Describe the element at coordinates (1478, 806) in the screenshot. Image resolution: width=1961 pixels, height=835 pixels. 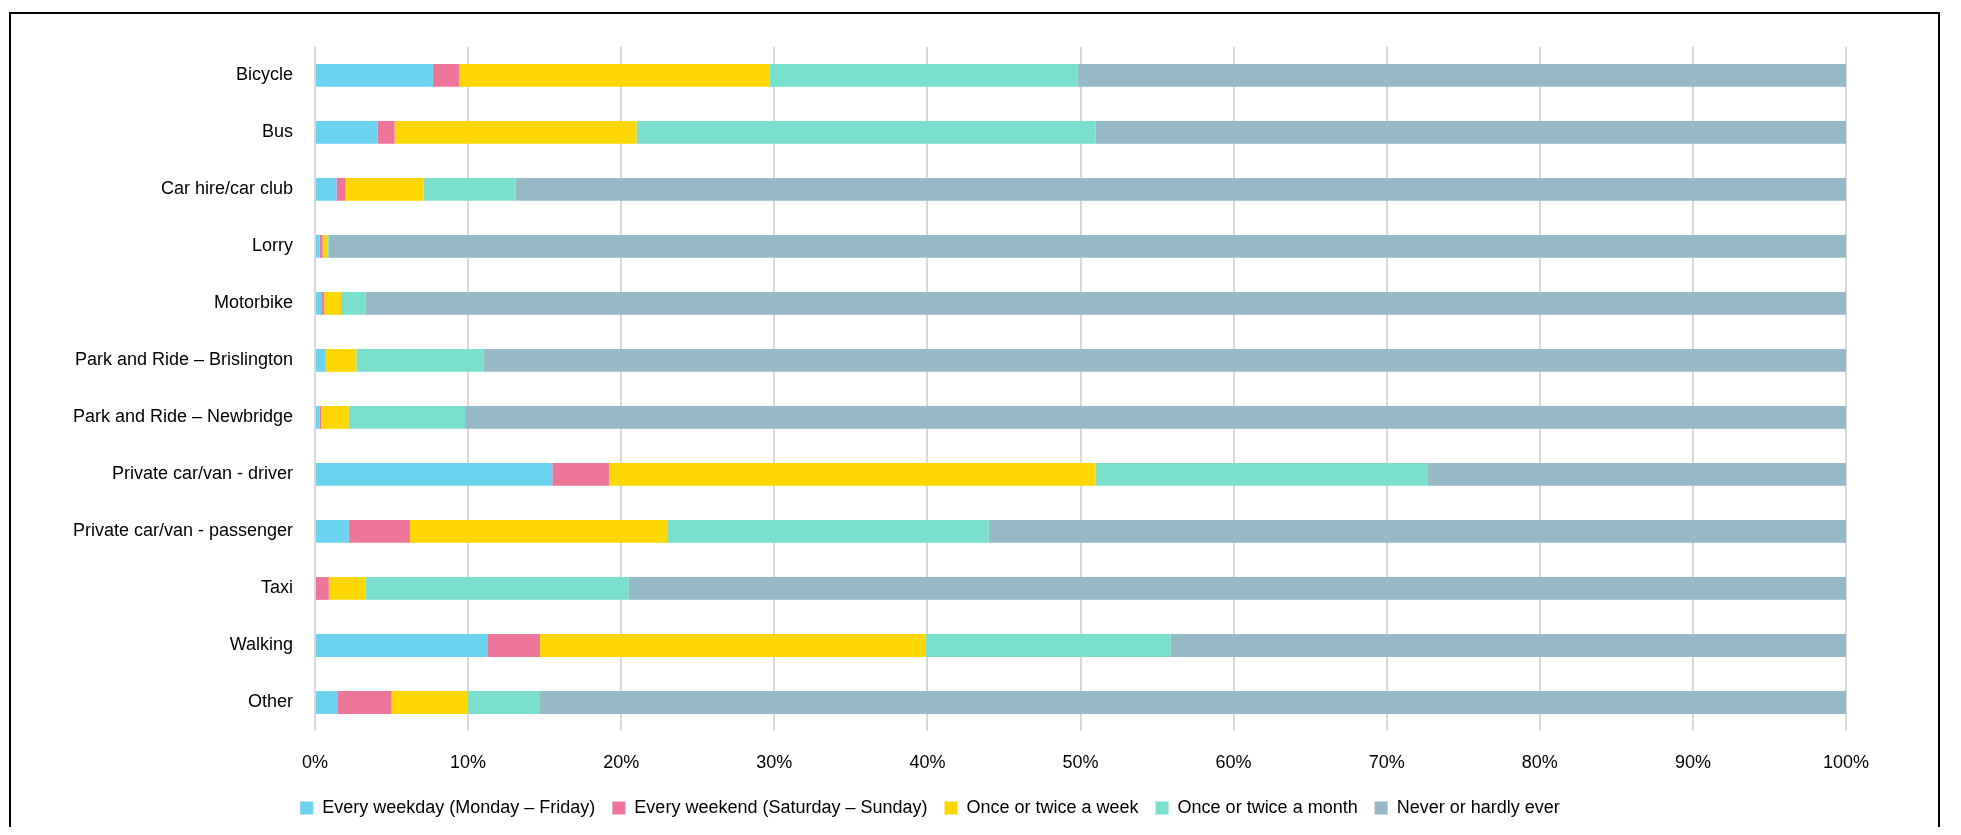
I see `legend-label: Never or hardly ever` at that location.